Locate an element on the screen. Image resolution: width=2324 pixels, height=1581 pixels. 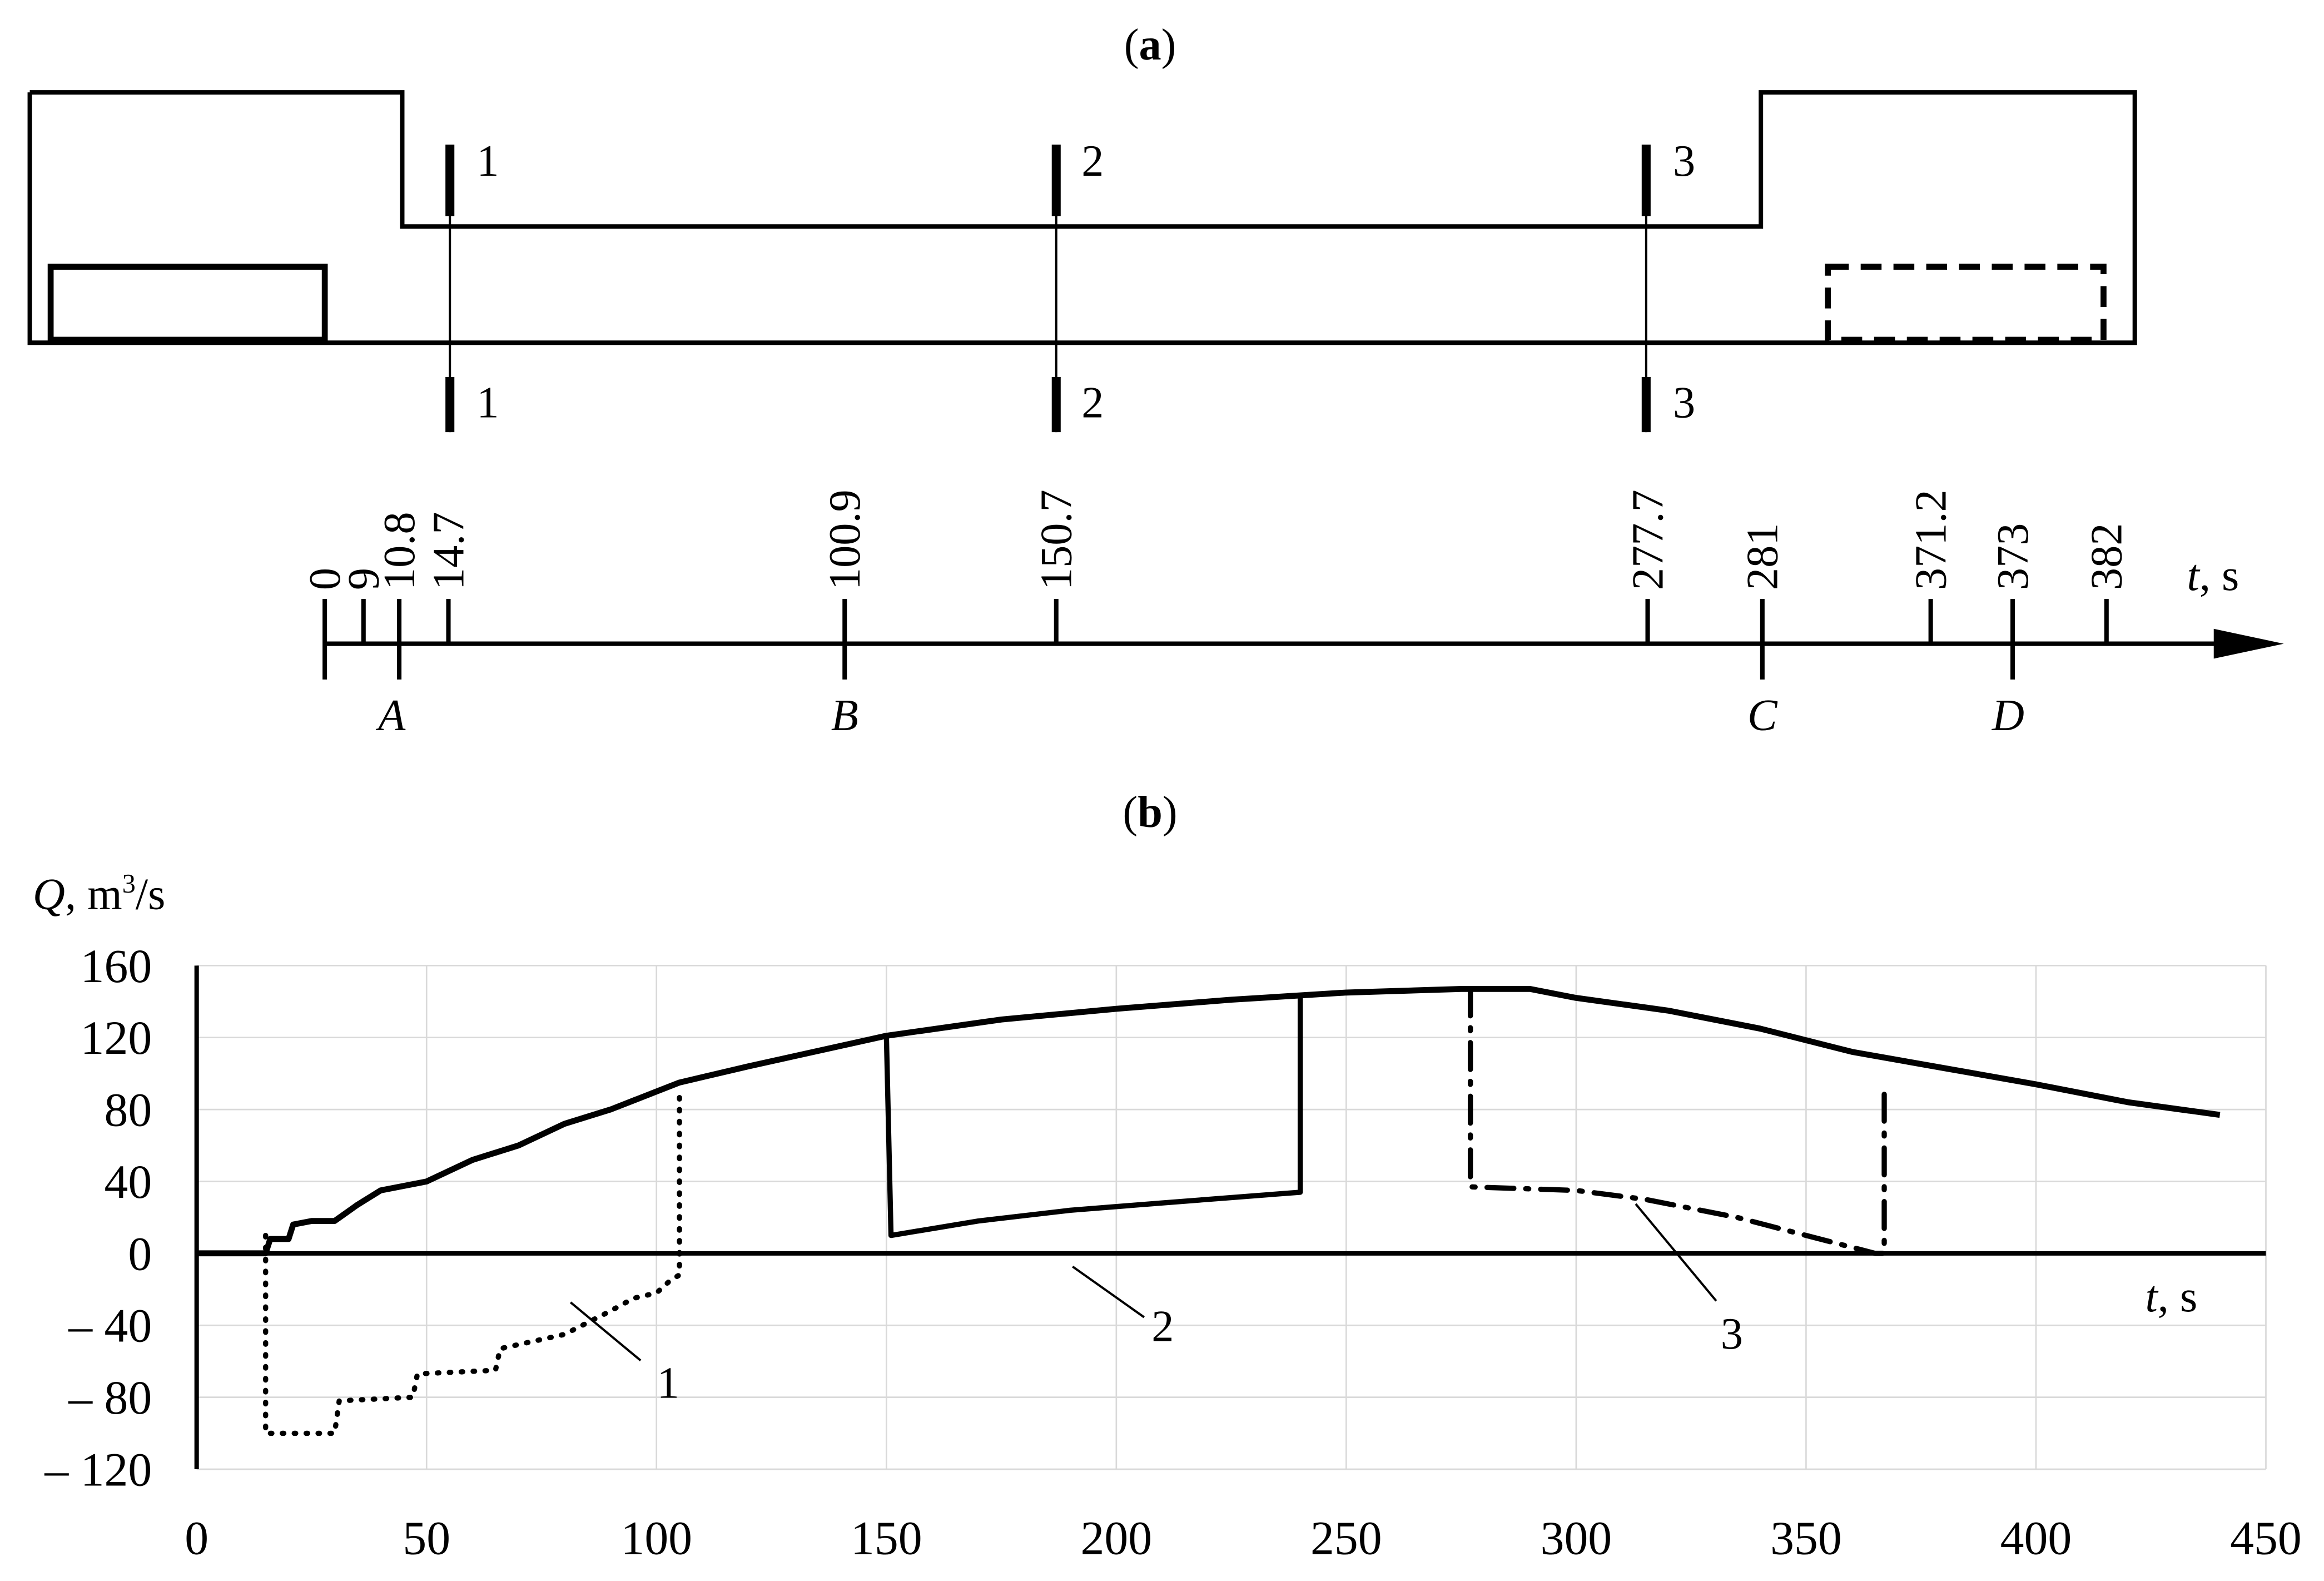
section-label-3-top: 3 is located at coordinates (1684, 161).